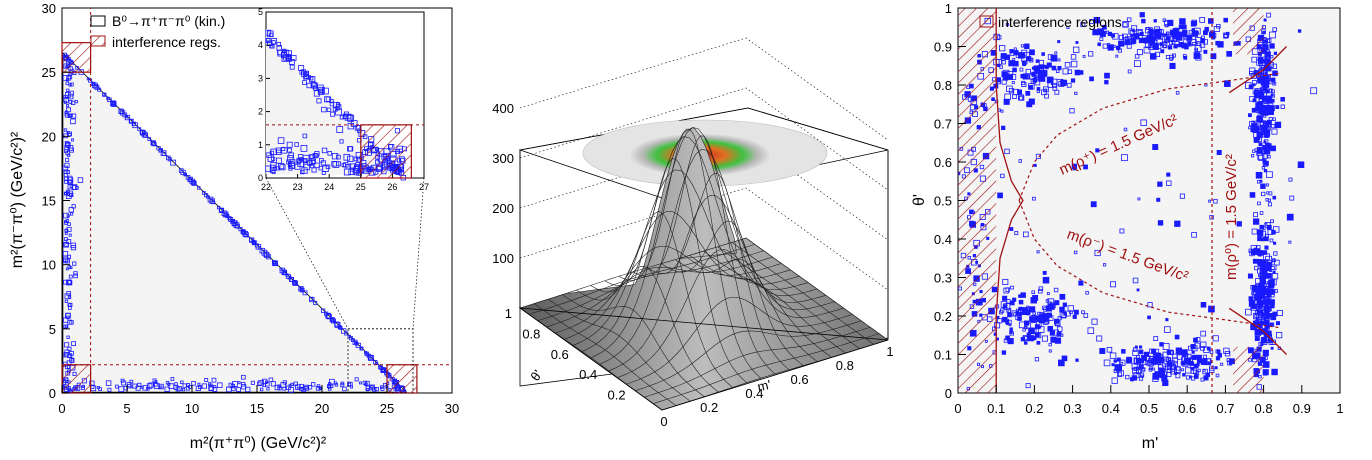  Describe the element at coordinates (817, 289) in the screenshot. I see `surface-line` at that location.